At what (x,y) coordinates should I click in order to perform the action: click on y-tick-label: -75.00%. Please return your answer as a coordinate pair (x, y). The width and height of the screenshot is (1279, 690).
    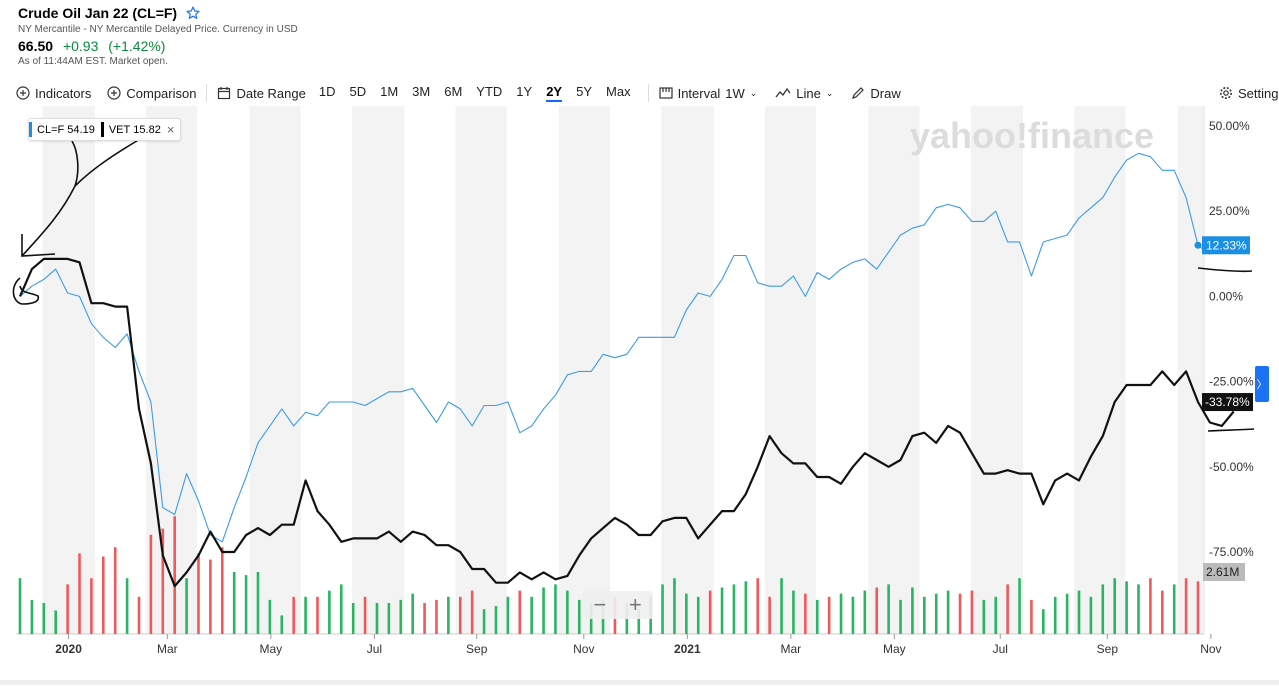
    Looking at the image, I should click on (1231, 552).